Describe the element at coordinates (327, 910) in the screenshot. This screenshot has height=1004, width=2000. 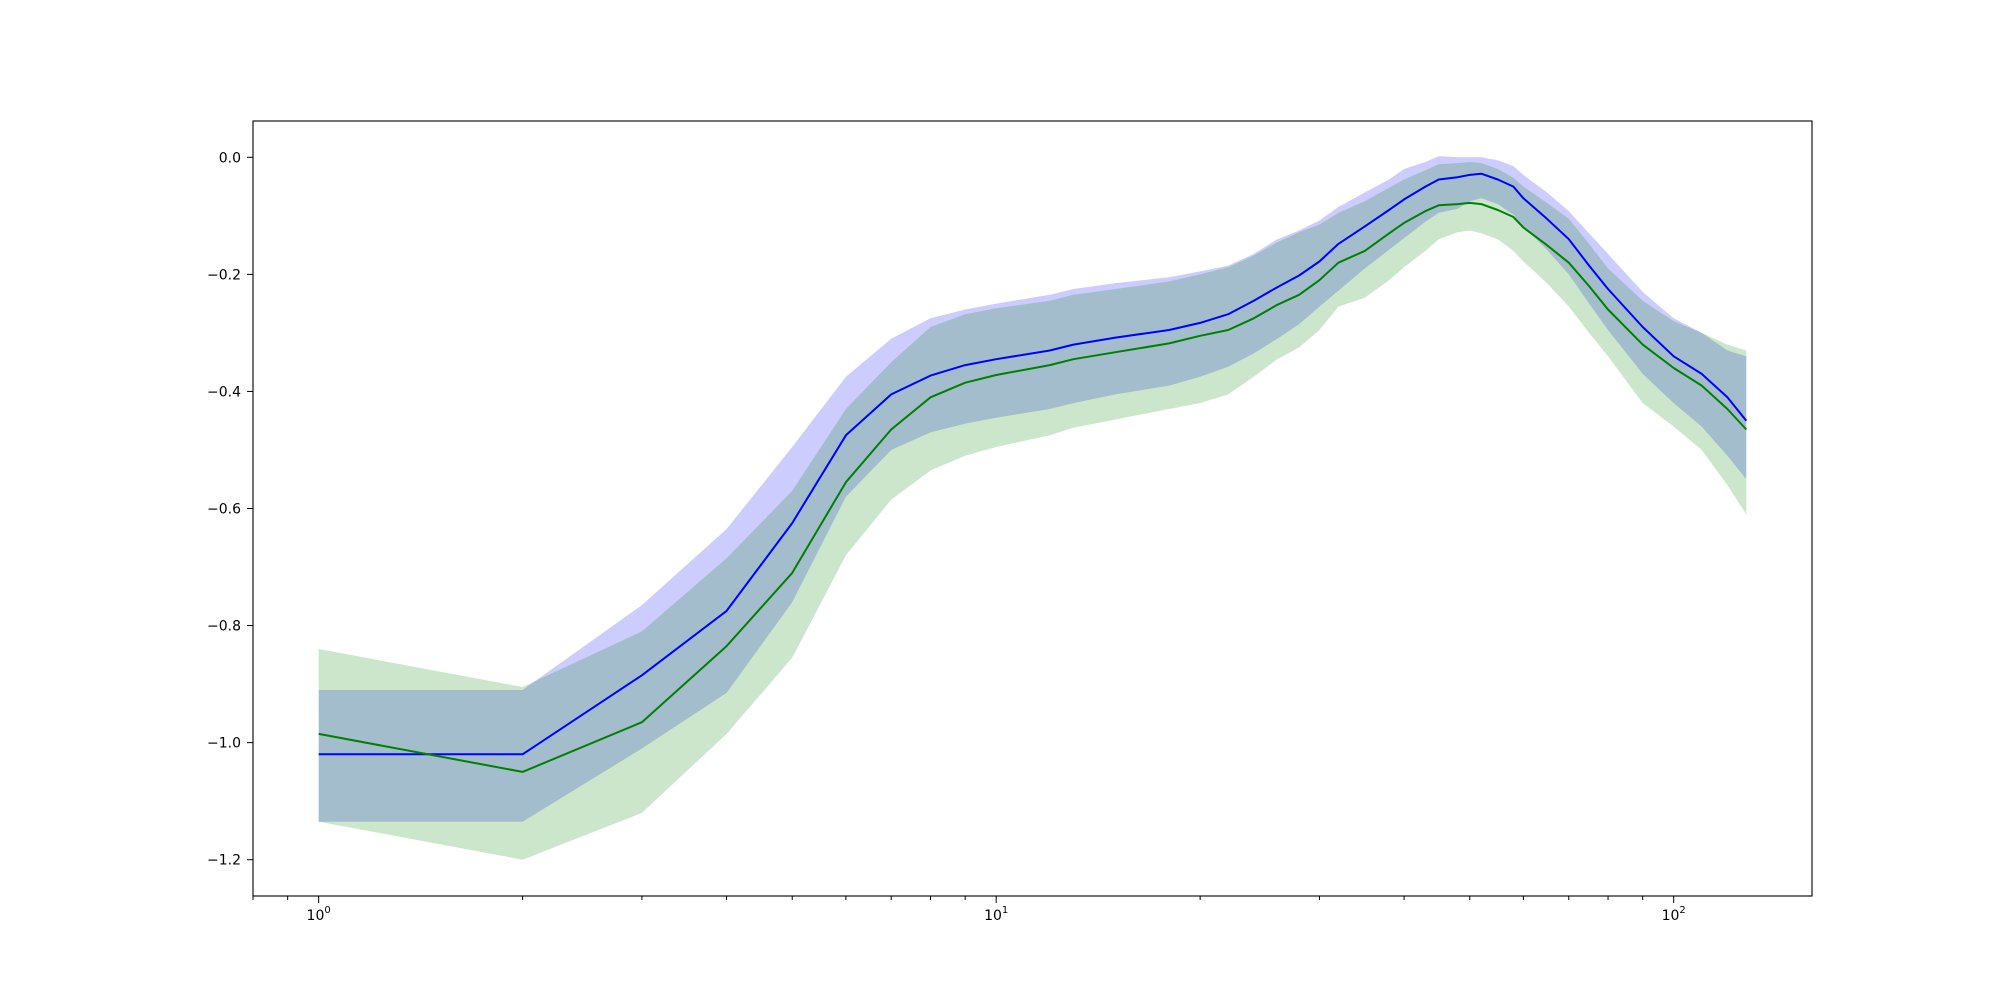
I see `x-tick-label-exponent: 0` at that location.